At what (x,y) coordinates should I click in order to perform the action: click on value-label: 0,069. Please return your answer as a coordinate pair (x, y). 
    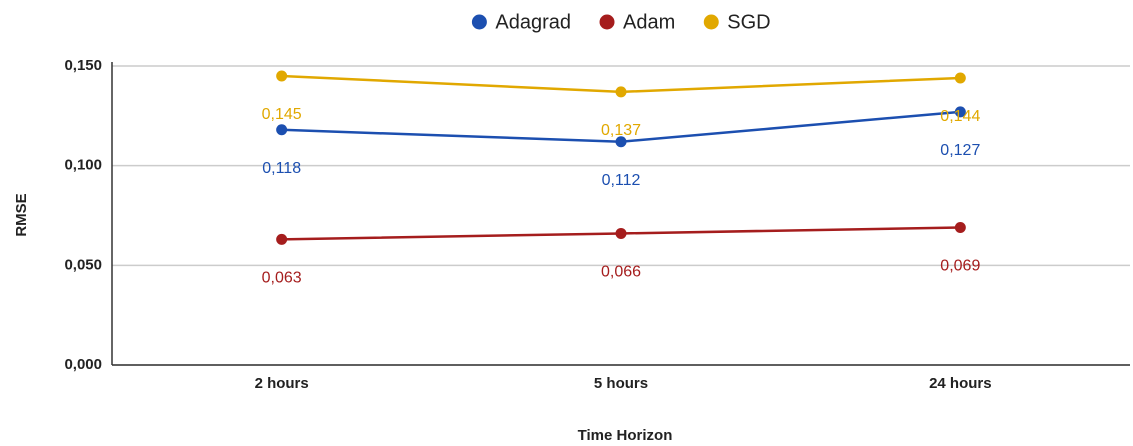
    Looking at the image, I should click on (960, 266).